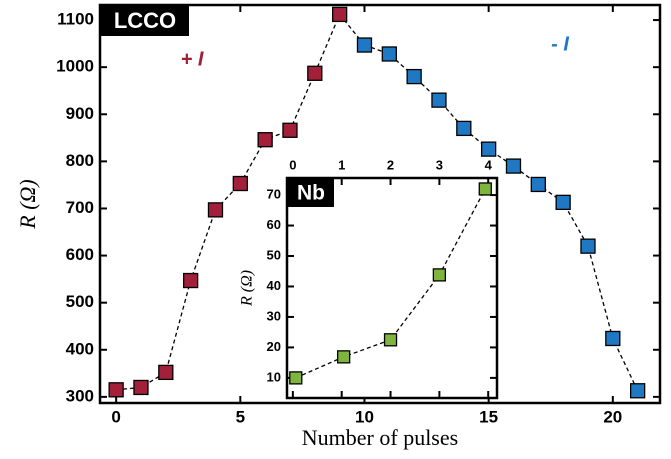 The height and width of the screenshot is (459, 671). Describe the element at coordinates (274, 254) in the screenshot. I see `y-tick-label: 50` at that location.